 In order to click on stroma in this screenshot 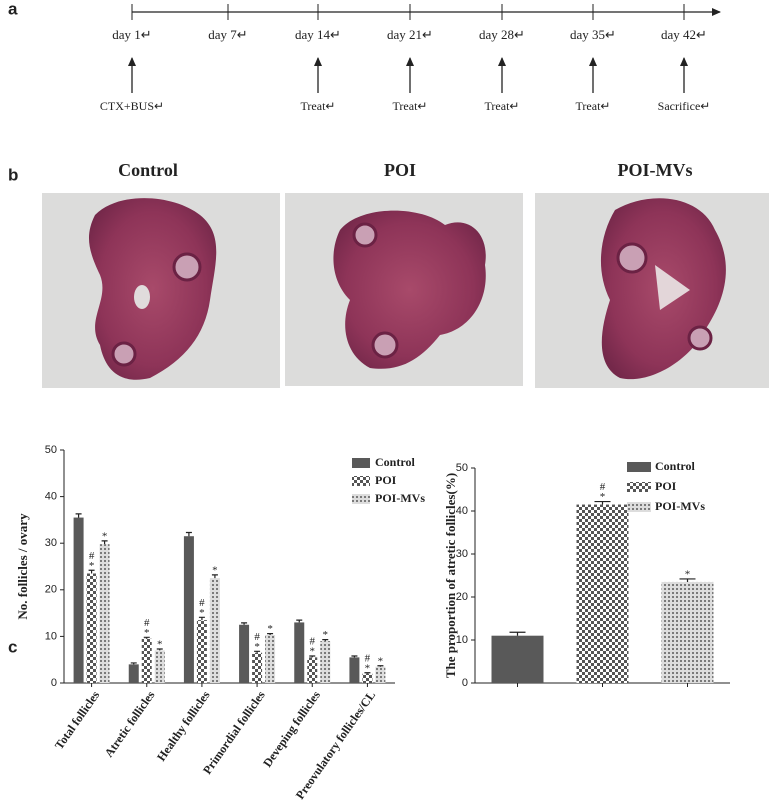, I will do `click(672, 287)`.